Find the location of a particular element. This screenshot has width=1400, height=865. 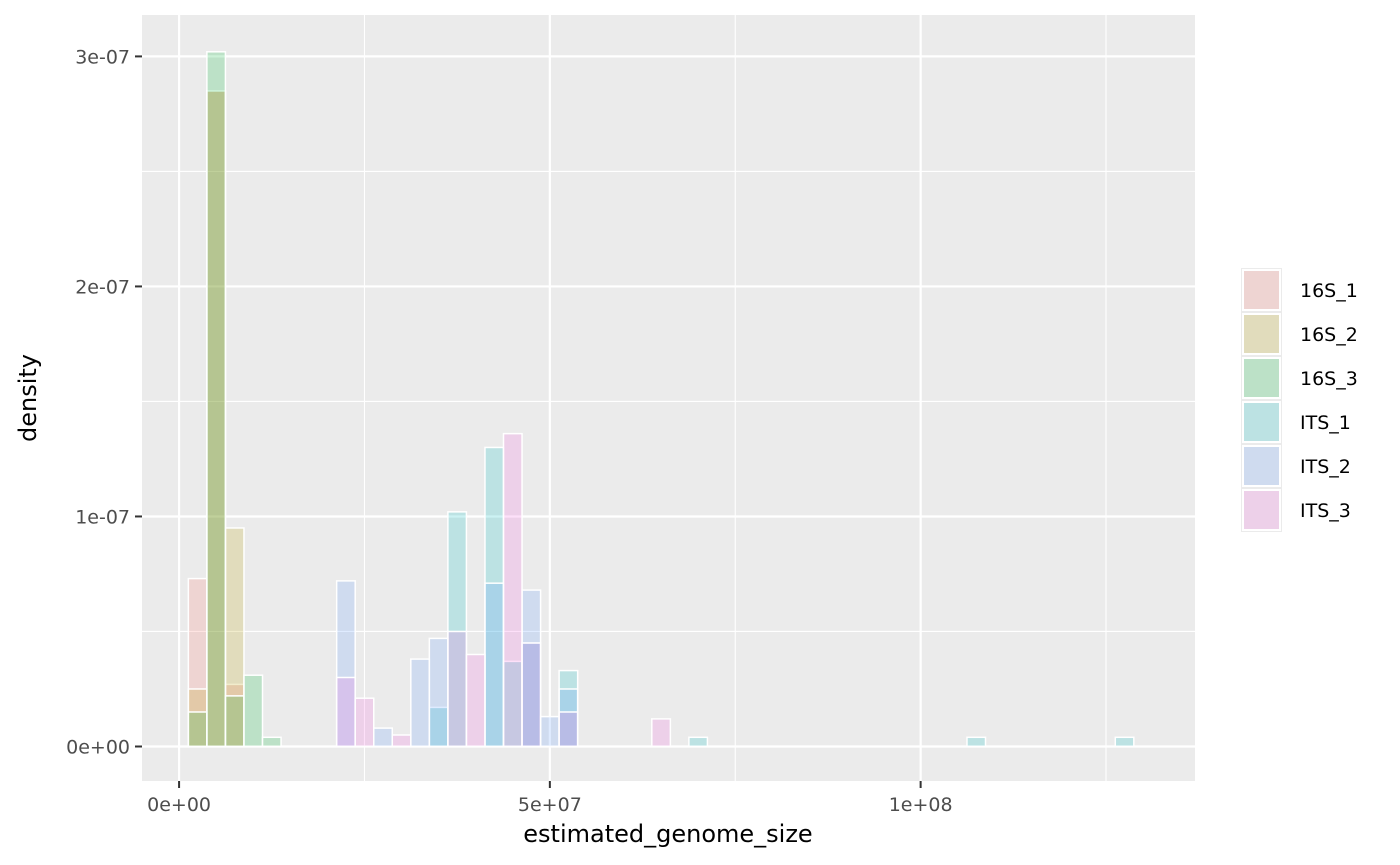

y-tick-label: 2e-07 is located at coordinates (102, 287).